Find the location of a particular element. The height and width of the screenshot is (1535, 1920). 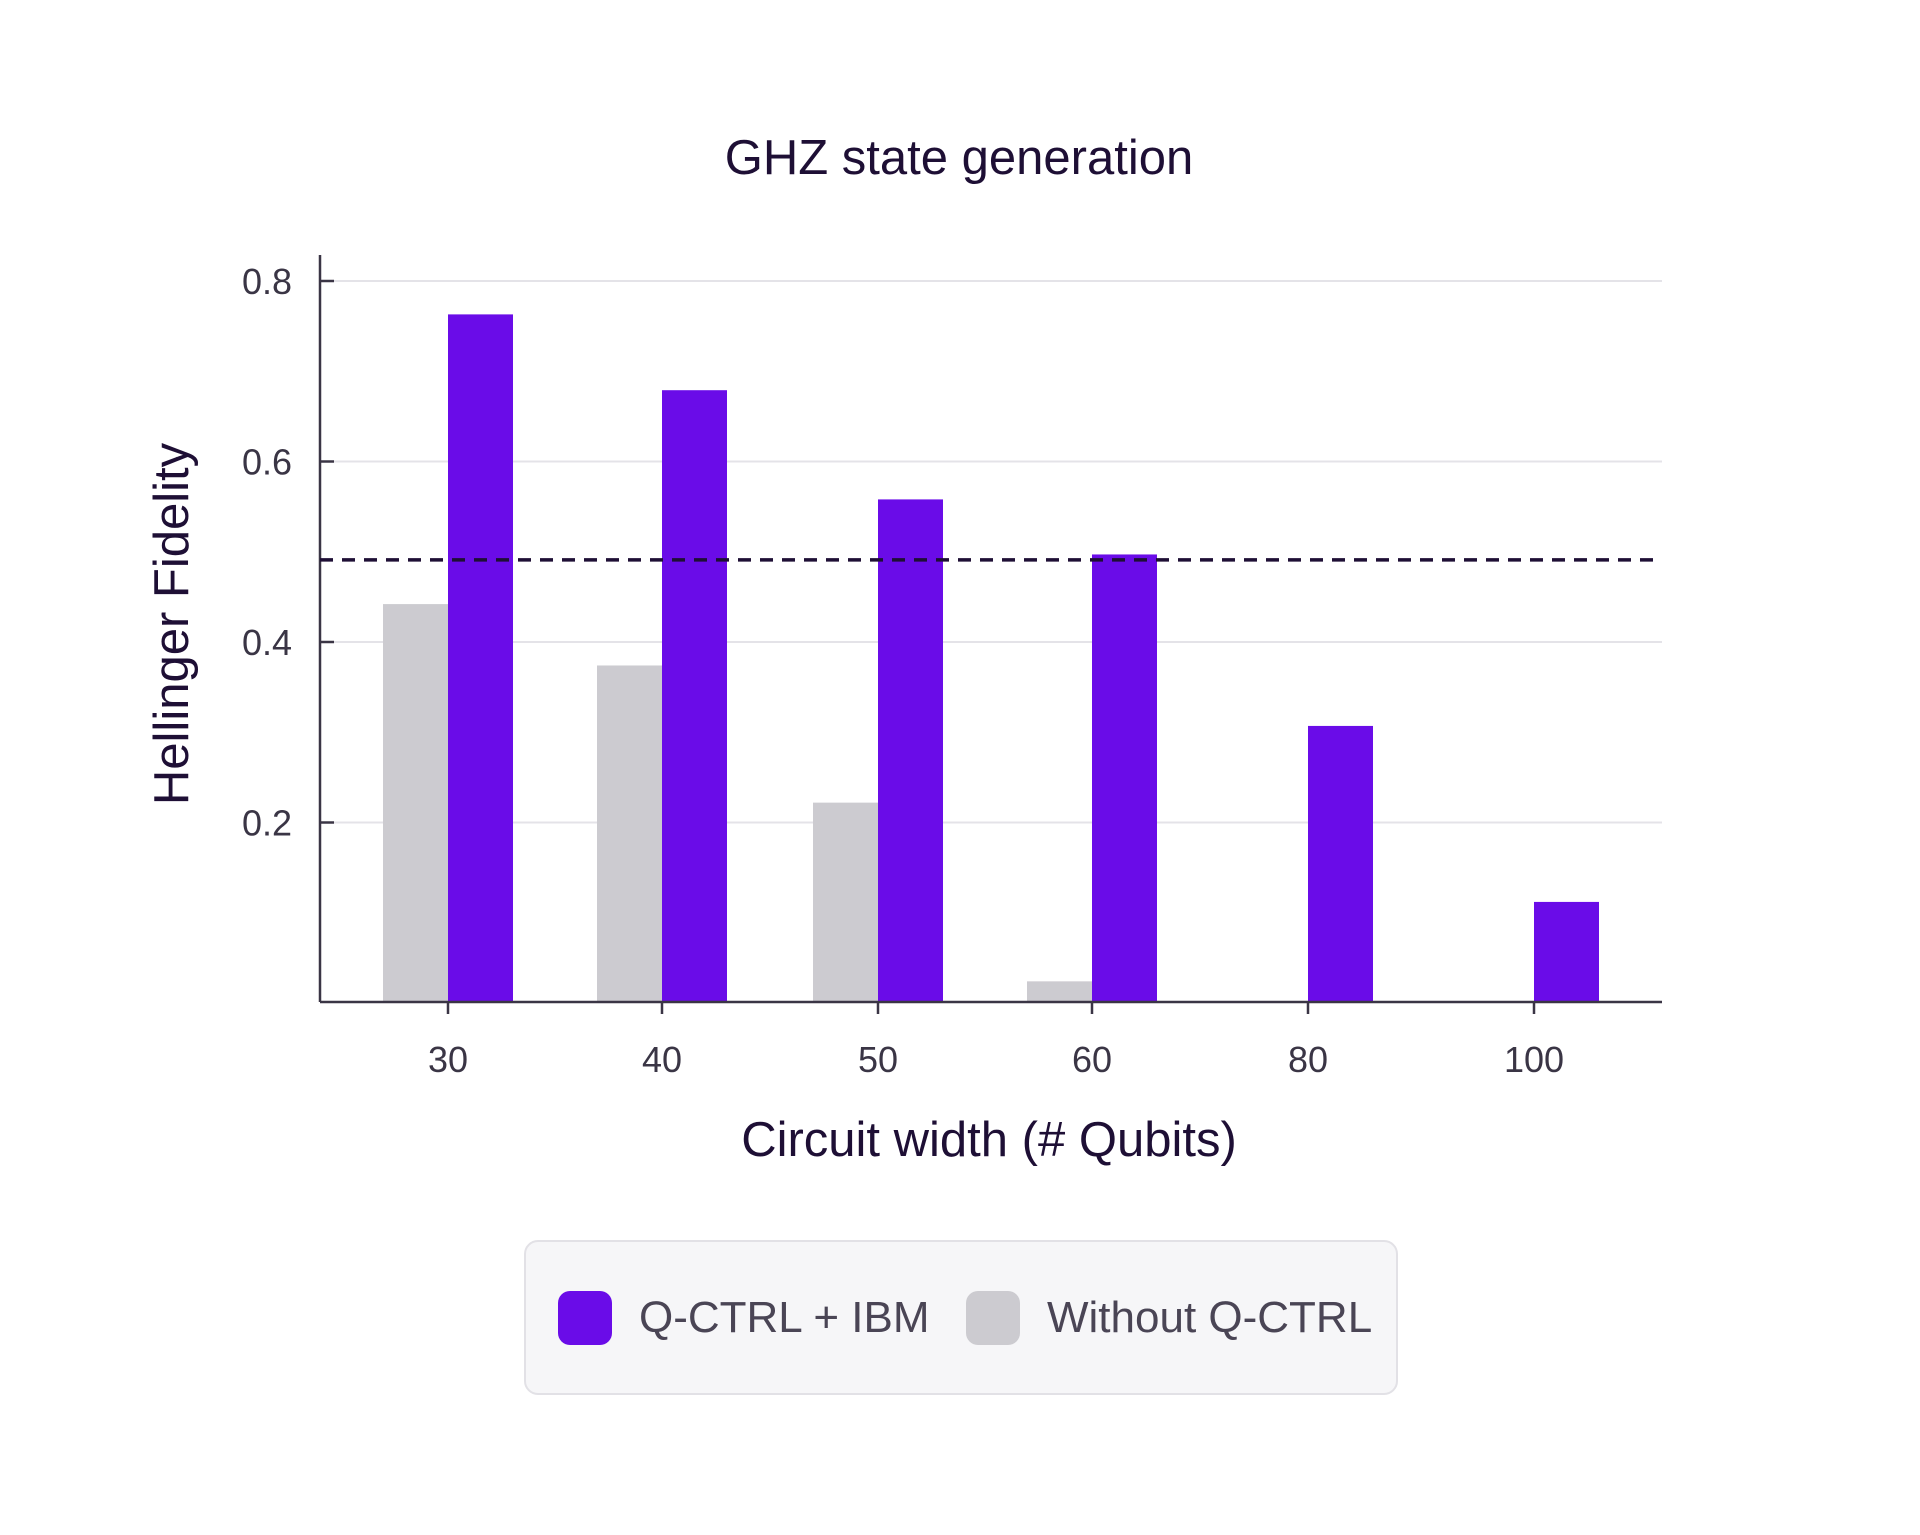

y-axis-label: Hellinger Fidelity is located at coordinates (172, 623).